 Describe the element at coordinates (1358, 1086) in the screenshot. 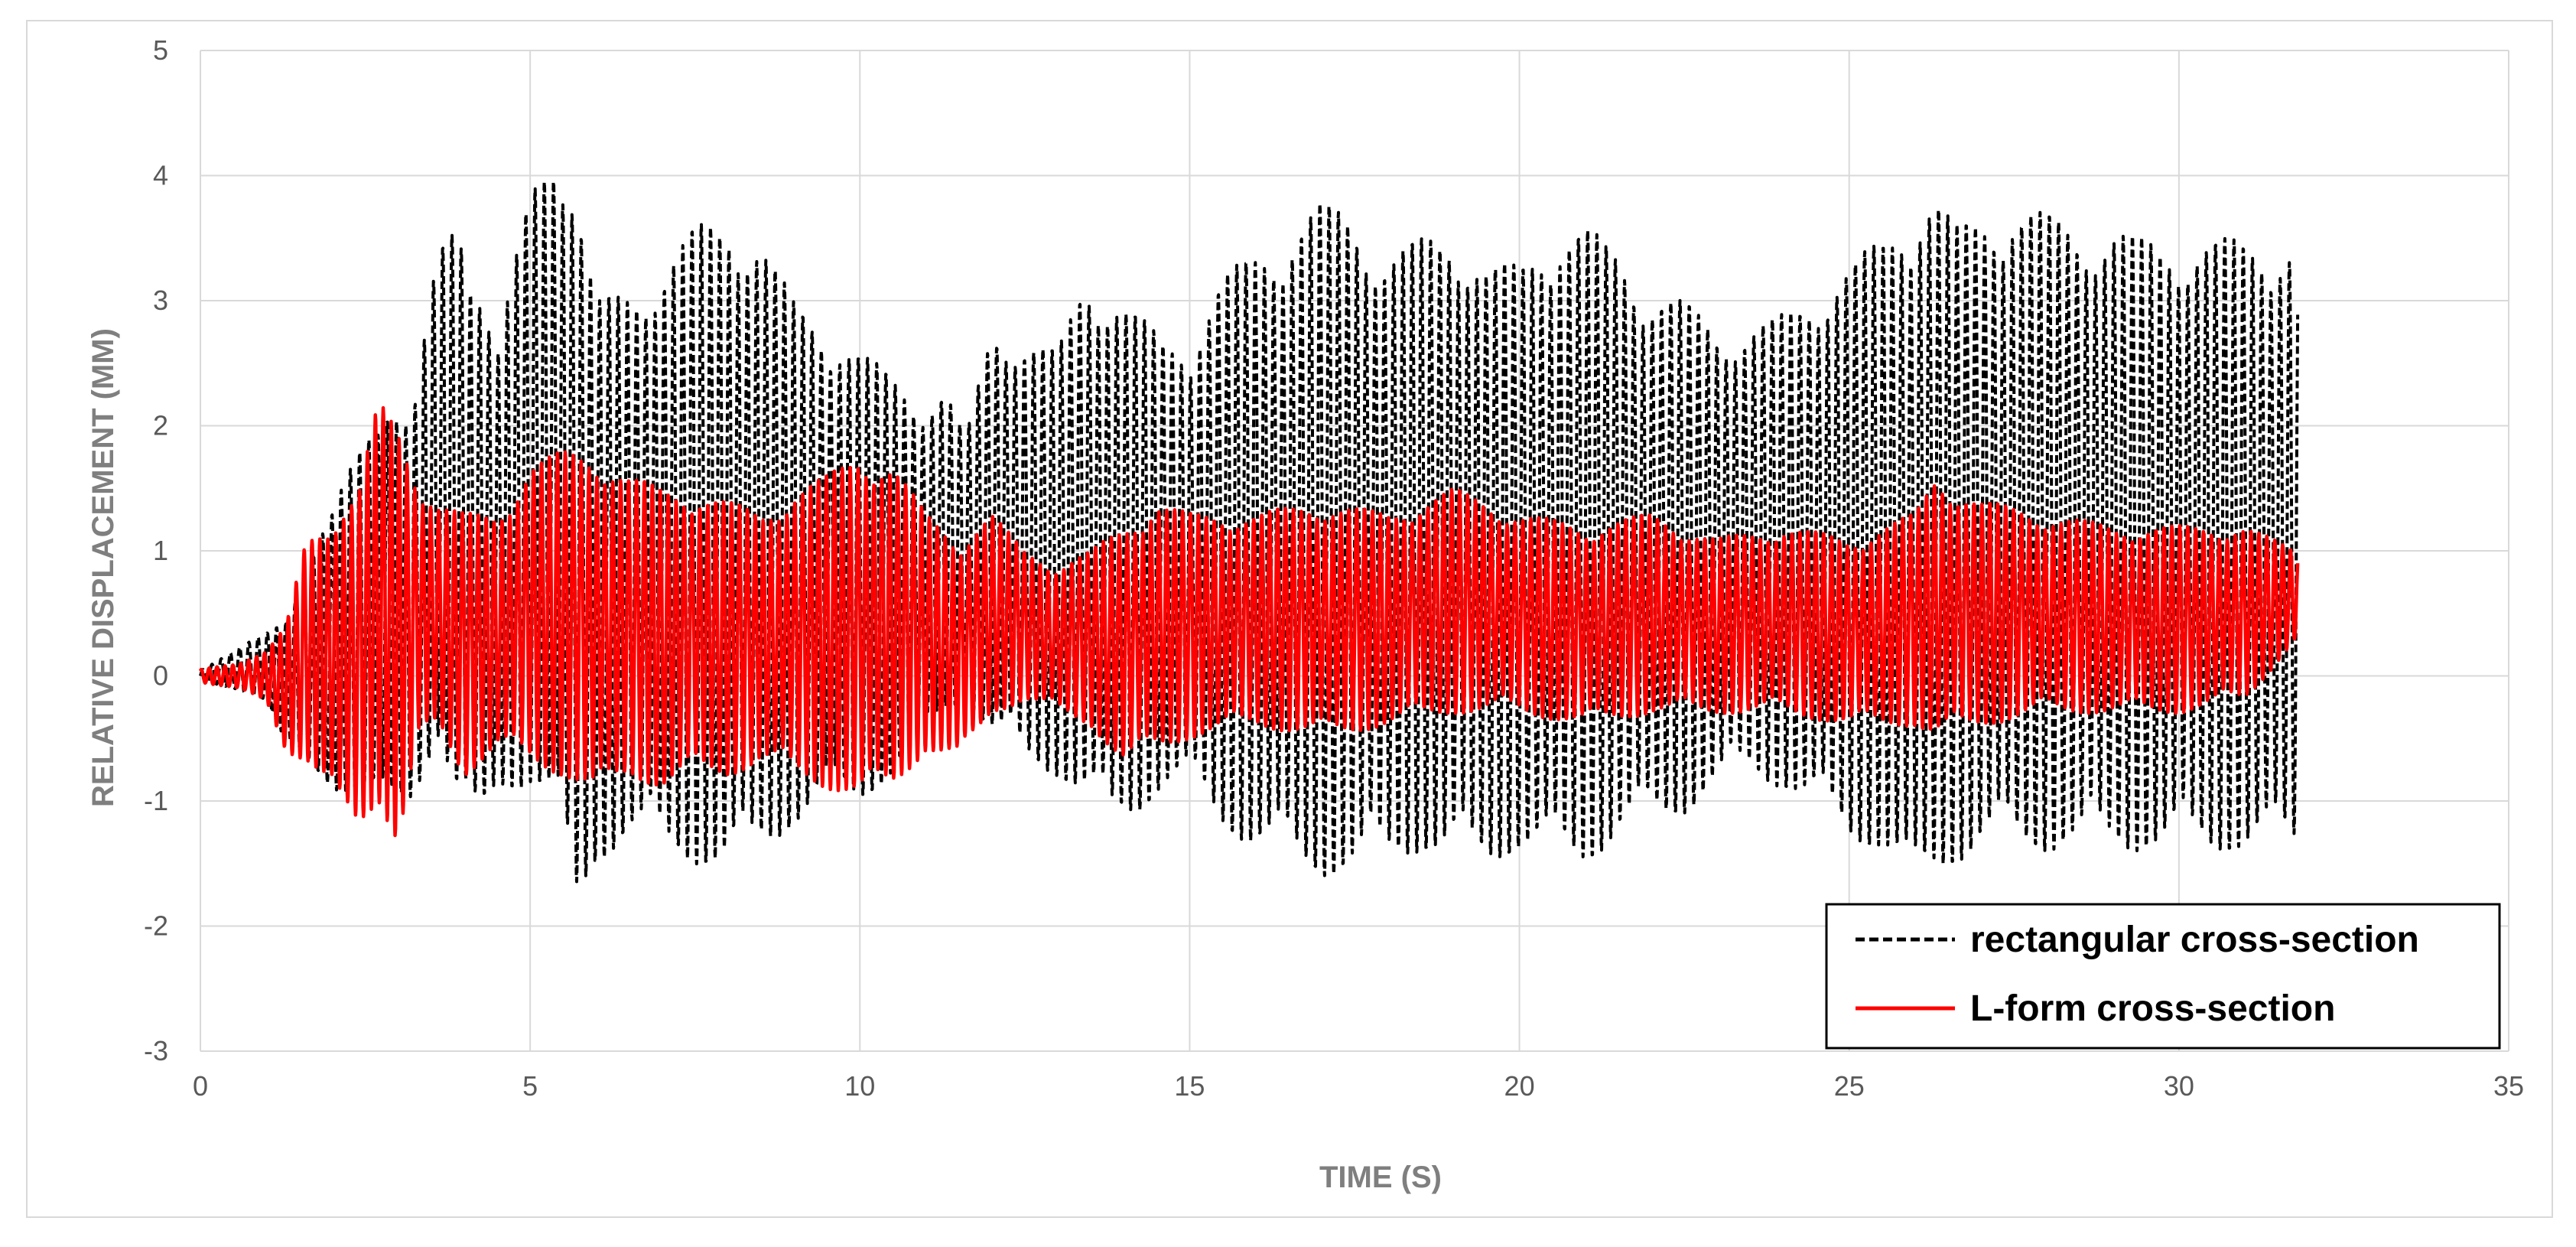

I see `x-tick-labels: 0 5 10 15 20 25 30 35` at that location.